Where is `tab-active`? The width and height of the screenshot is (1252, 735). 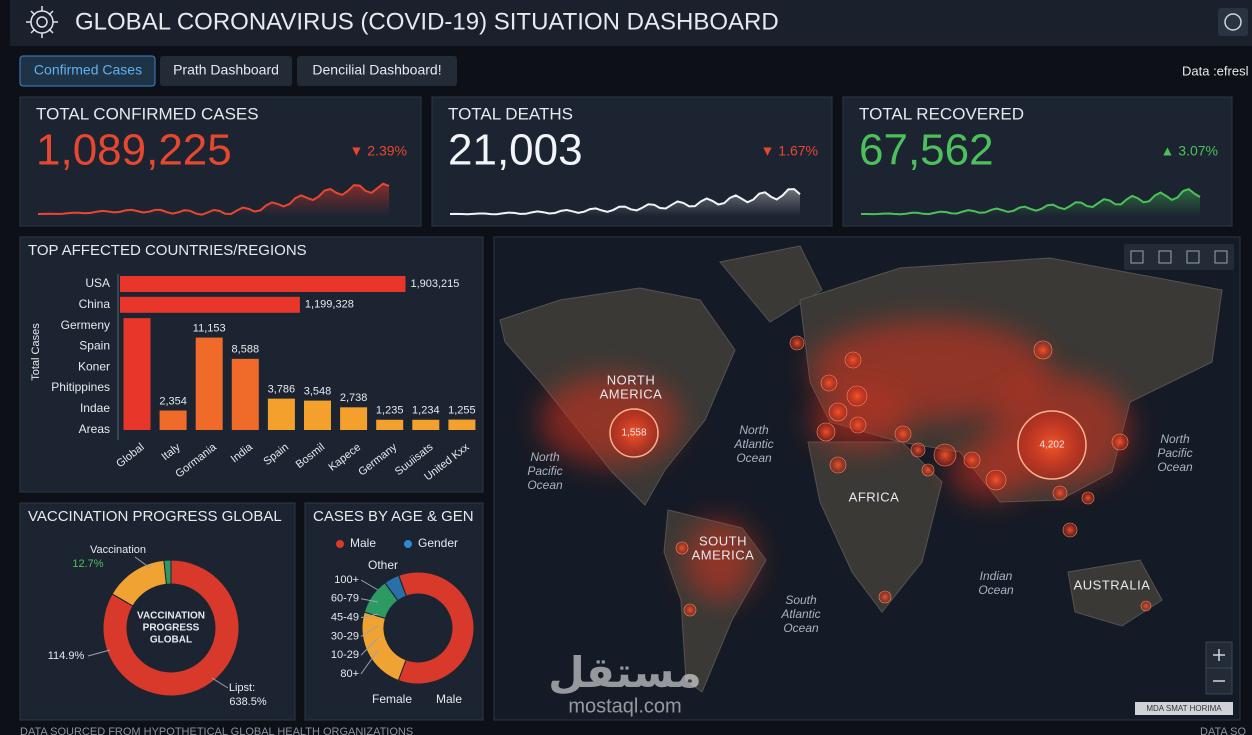 tab-active is located at coordinates (87, 71).